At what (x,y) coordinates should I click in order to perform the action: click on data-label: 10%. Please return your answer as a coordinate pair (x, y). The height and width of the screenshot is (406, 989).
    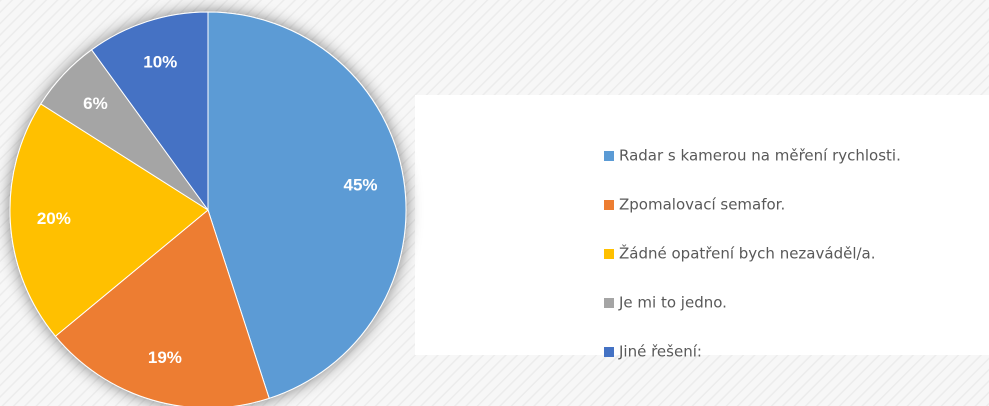
    Looking at the image, I should click on (160, 62).